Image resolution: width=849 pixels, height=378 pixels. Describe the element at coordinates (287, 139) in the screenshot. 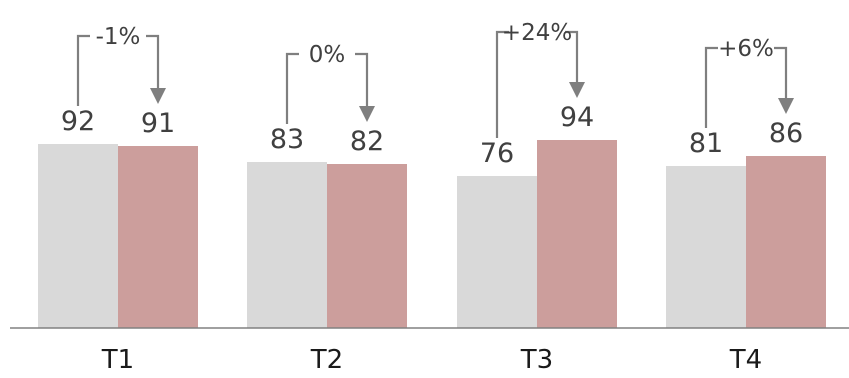

I see `value-label-series-1-T2: 83` at that location.